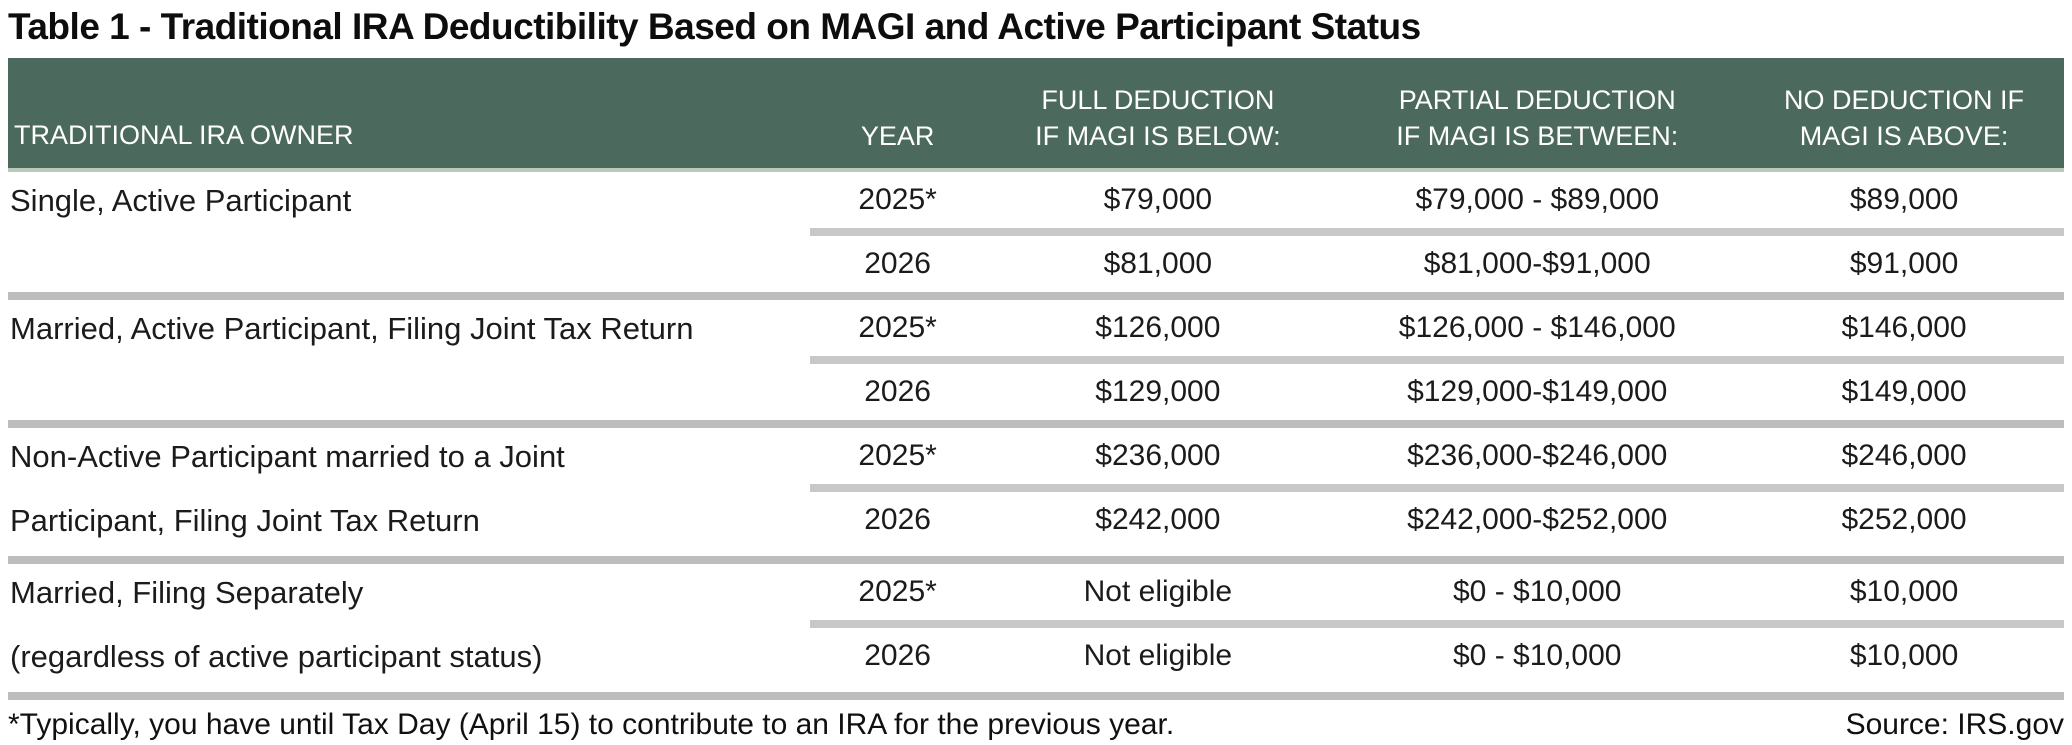 The image size is (2072, 745). What do you see at coordinates (184, 135) in the screenshot?
I see `header-traditional-ira-owner: TRADITIONAL IRA OWNER` at bounding box center [184, 135].